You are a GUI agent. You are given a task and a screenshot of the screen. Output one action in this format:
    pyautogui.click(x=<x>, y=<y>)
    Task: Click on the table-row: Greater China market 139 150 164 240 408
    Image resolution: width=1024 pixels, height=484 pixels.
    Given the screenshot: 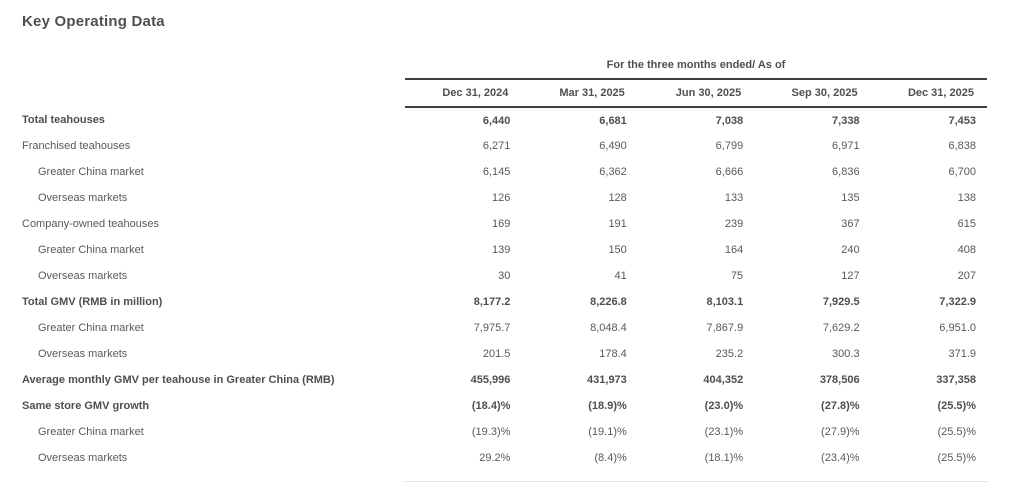 What is the action you would take?
    pyautogui.click(x=504, y=250)
    